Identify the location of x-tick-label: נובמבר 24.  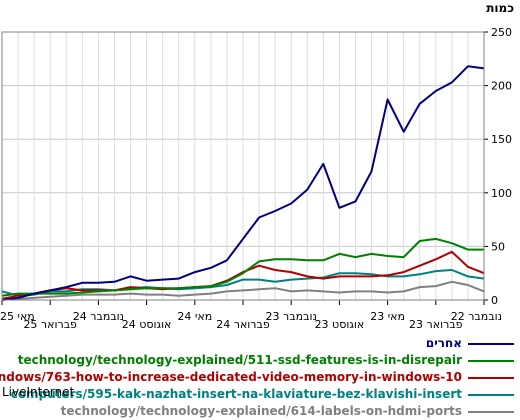
(98, 316).